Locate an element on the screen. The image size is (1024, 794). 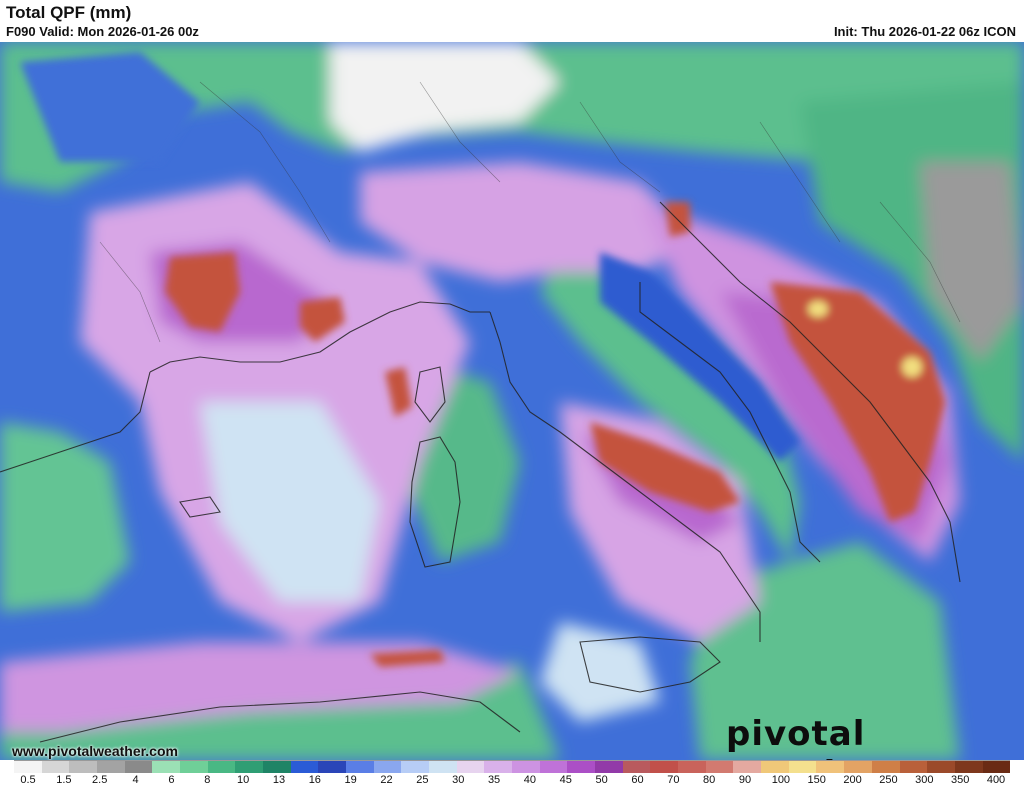
colorbar-label: 45 is located at coordinates (565, 780).